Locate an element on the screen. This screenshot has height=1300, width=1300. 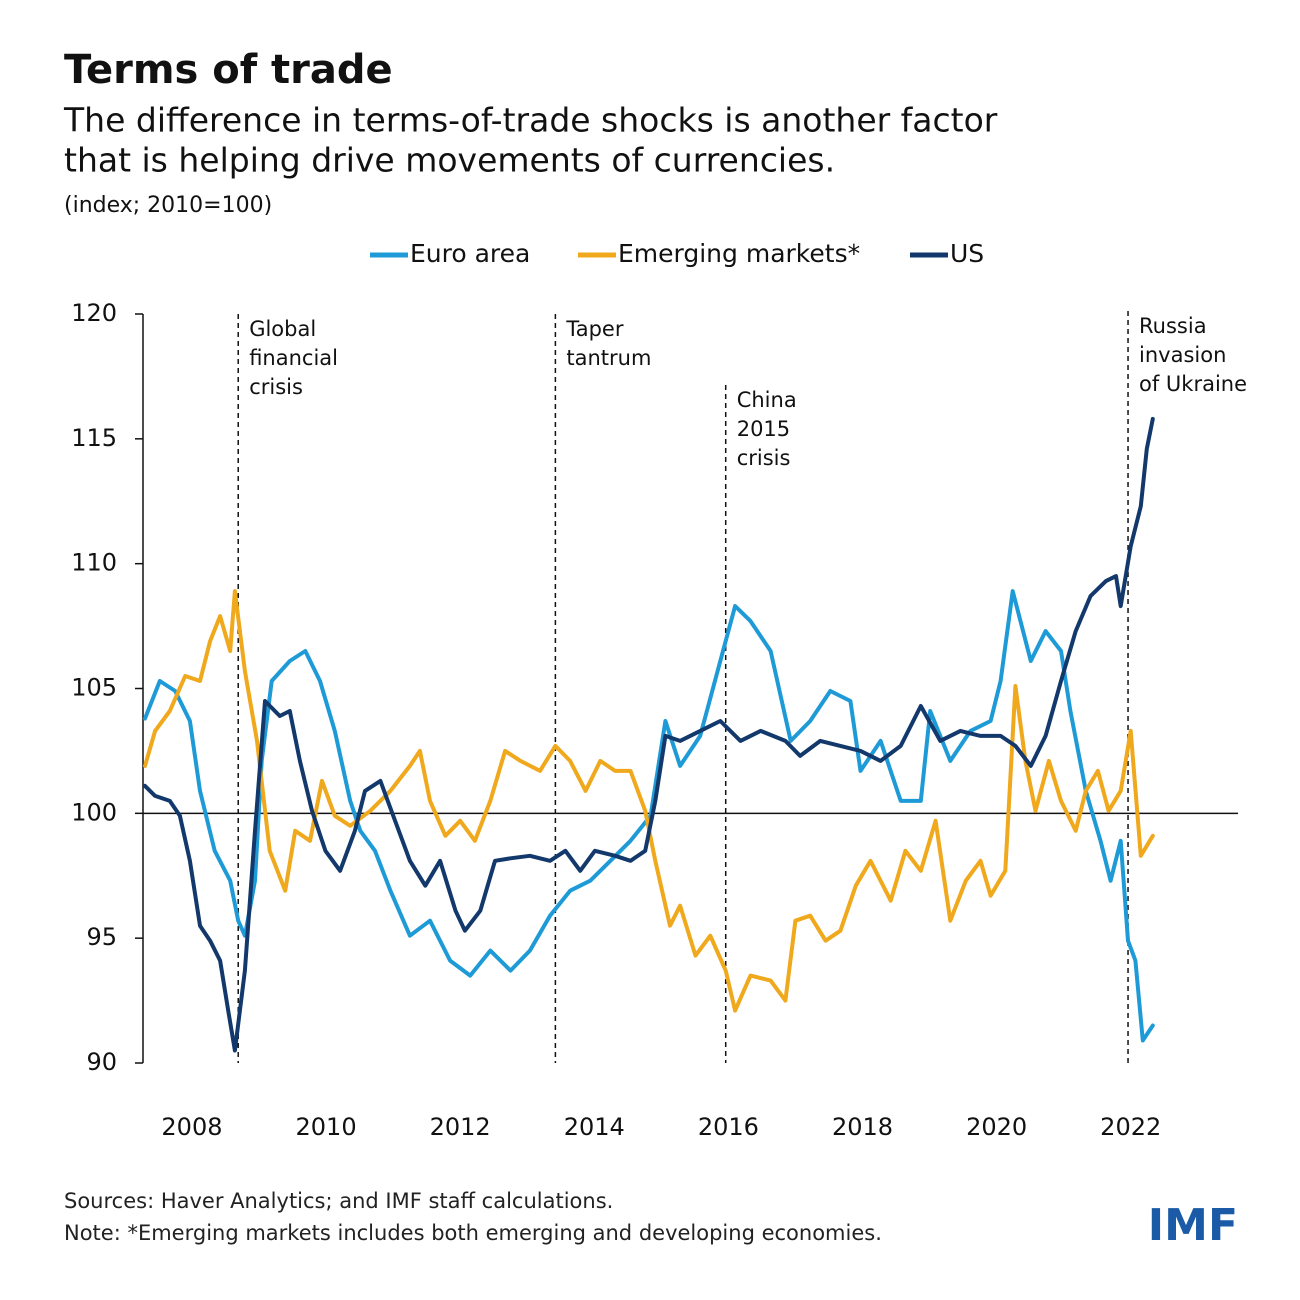
legend-label: Emerging markets* is located at coordinates (739, 253).